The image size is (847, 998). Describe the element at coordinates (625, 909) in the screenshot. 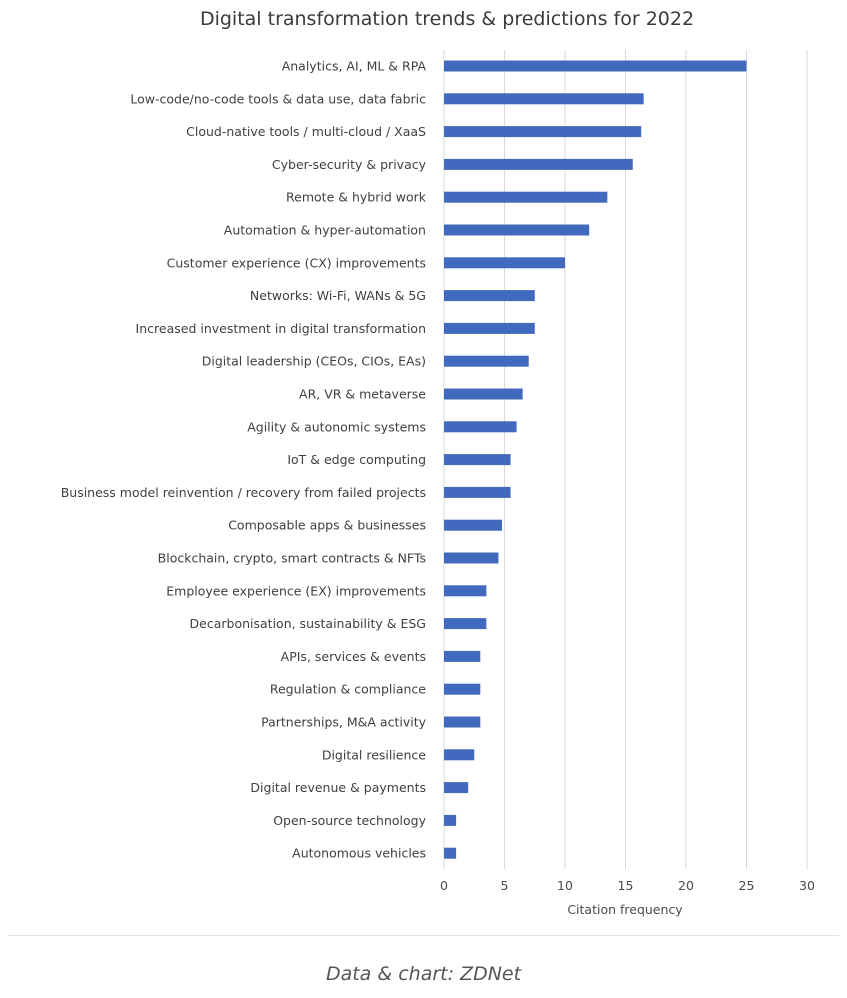

I see `x-axis-title: Citation frequency` at that location.